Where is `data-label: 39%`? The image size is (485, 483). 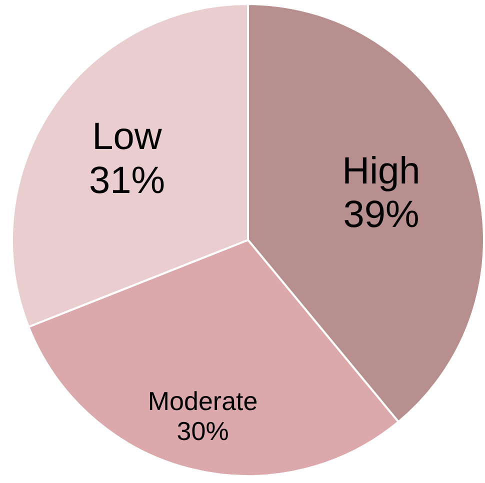 data-label: 39% is located at coordinates (381, 215).